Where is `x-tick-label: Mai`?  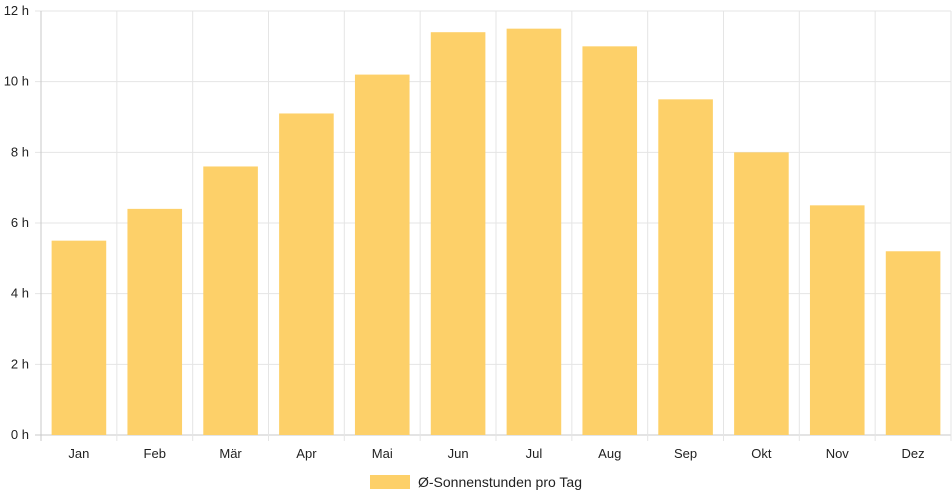
x-tick-label: Mai is located at coordinates (382, 453).